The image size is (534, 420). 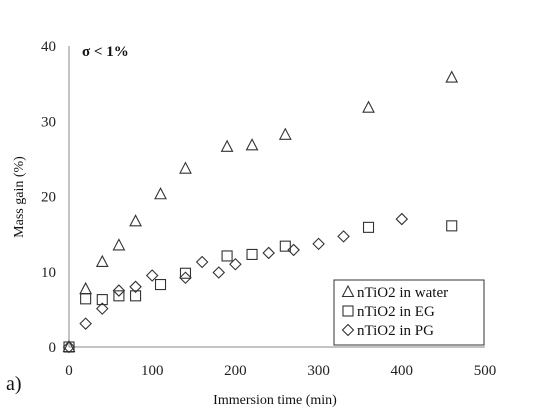 I want to click on x-tick-label: 0, so click(x=69, y=371).